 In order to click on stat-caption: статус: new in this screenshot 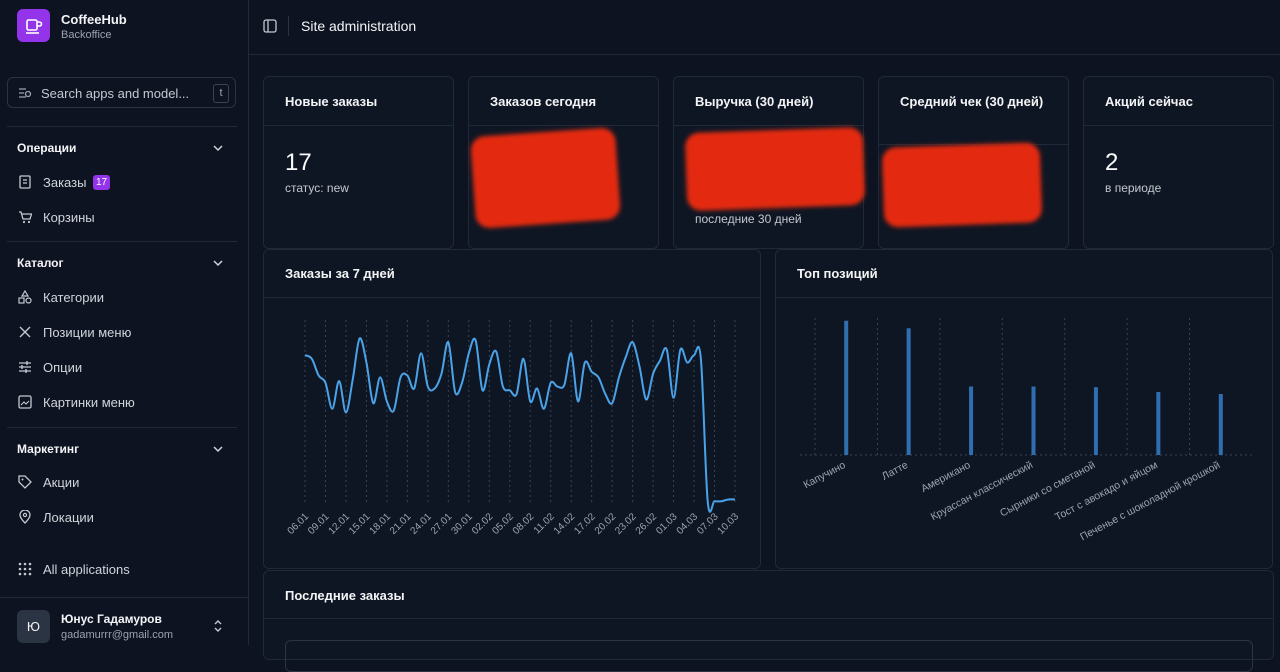, I will do `click(317, 188)`.